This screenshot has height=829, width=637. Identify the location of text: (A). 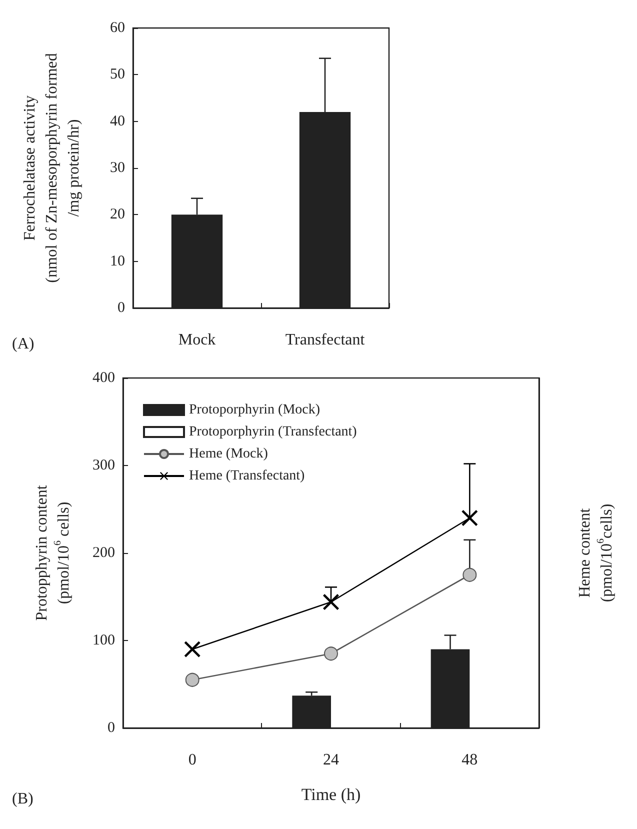
(23, 344).